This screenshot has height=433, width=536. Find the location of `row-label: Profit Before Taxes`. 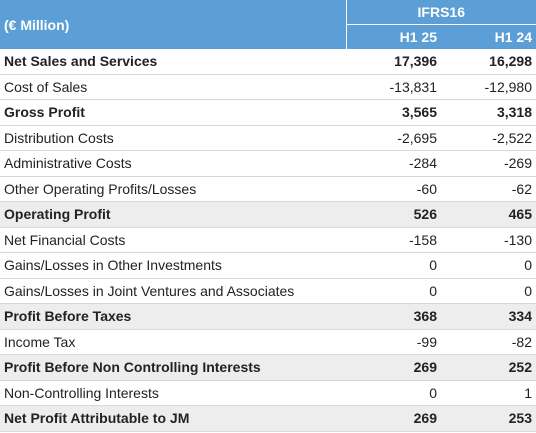

row-label: Profit Before Taxes is located at coordinates (173, 316).